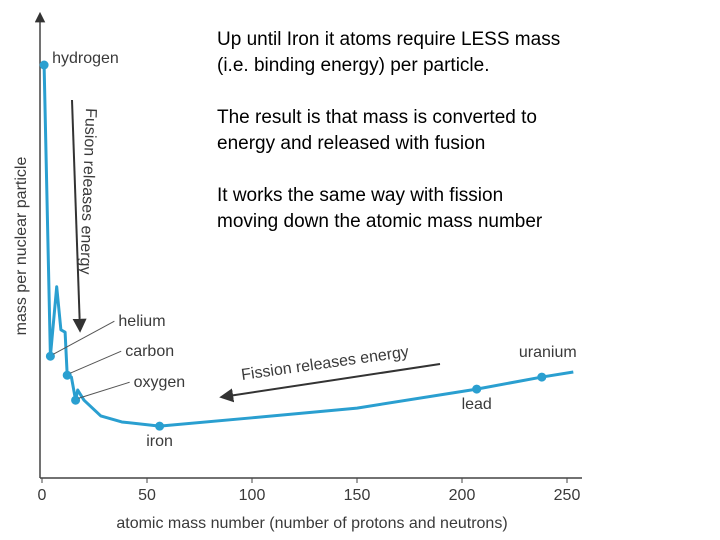 The width and height of the screenshot is (720, 540). I want to click on x-tick-label: 0, so click(42, 495).